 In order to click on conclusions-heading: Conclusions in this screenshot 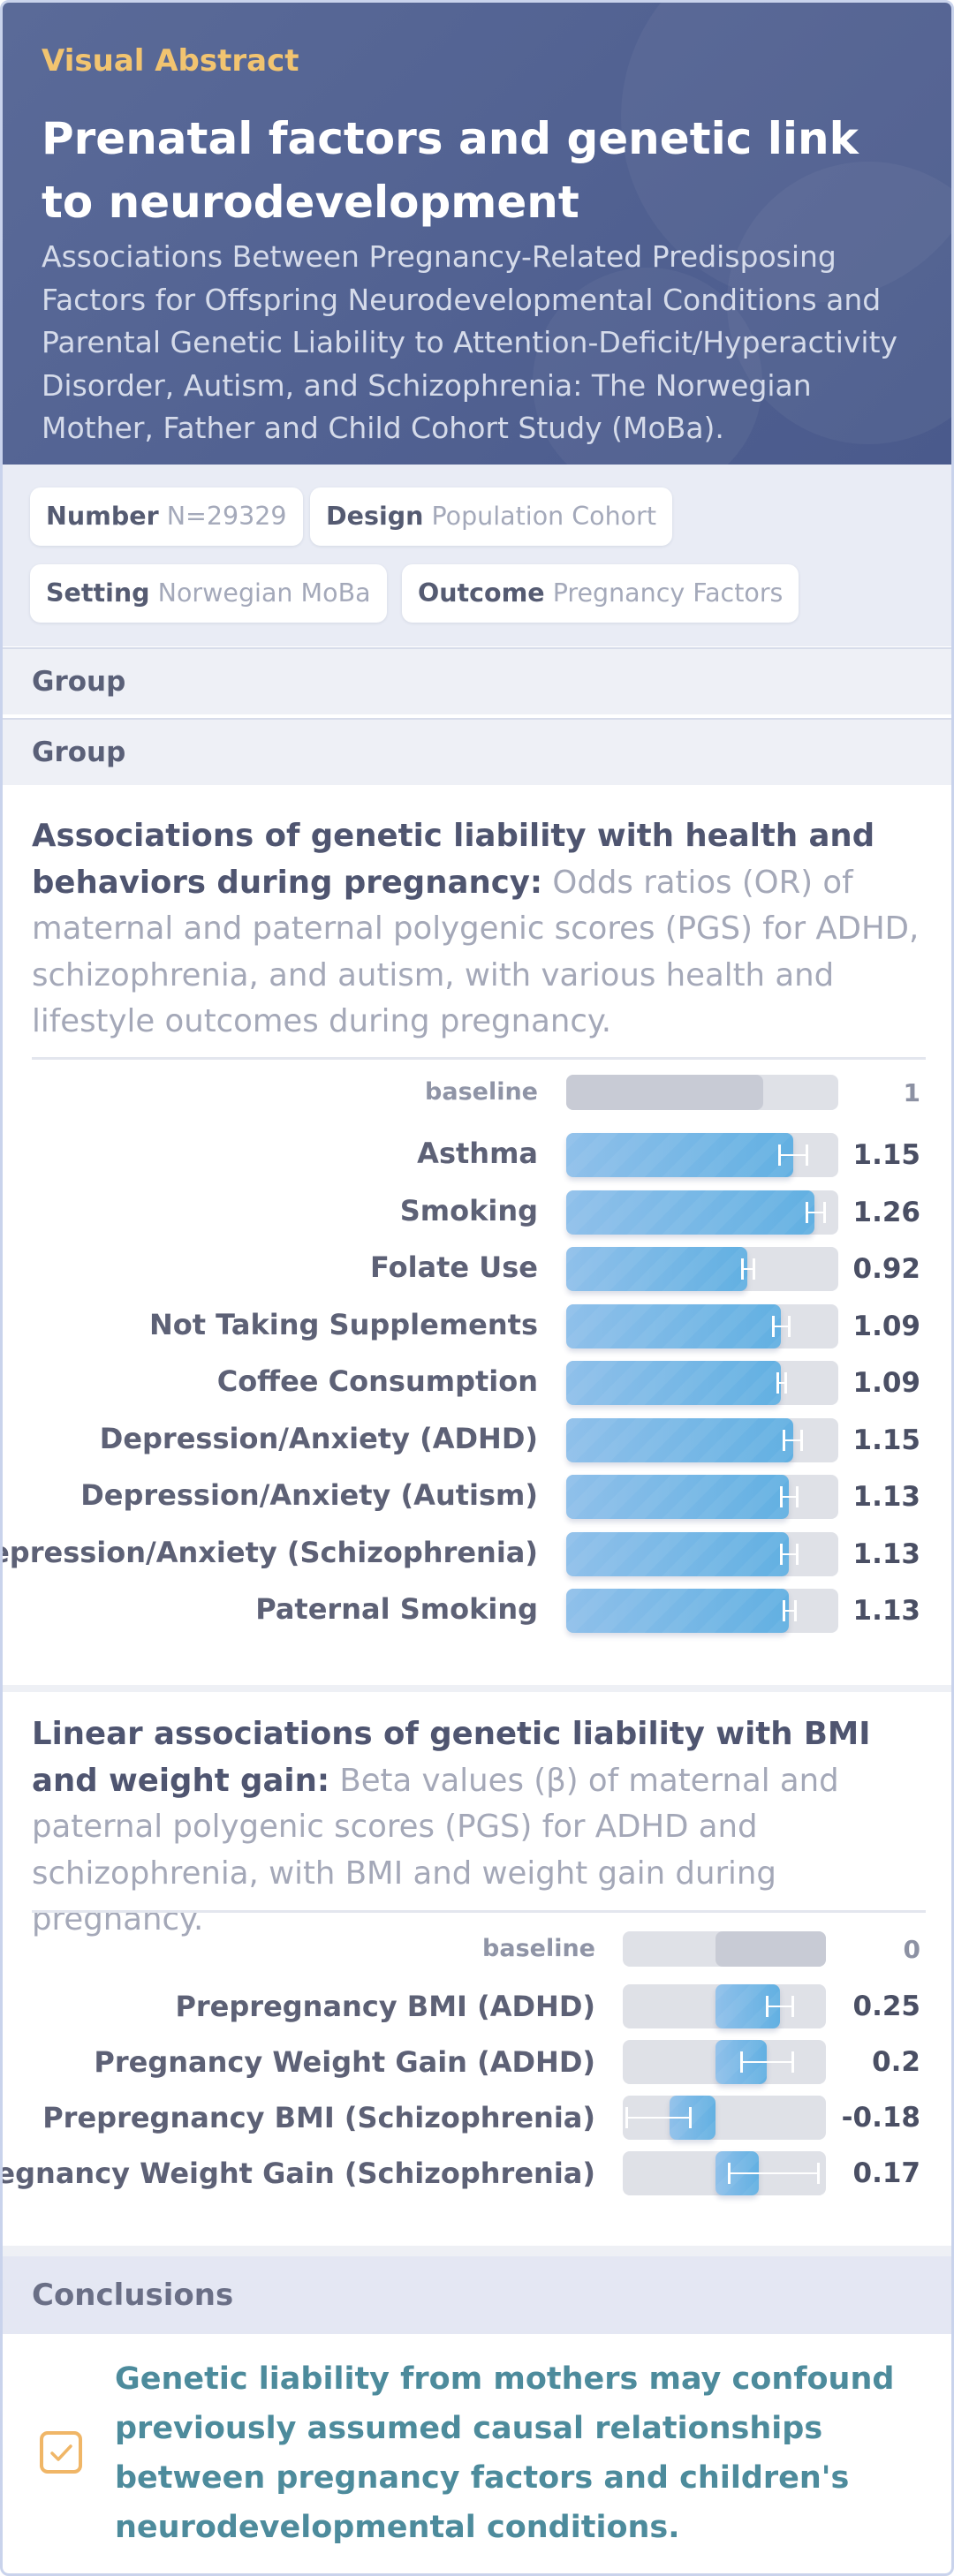, I will do `click(477, 2295)`.